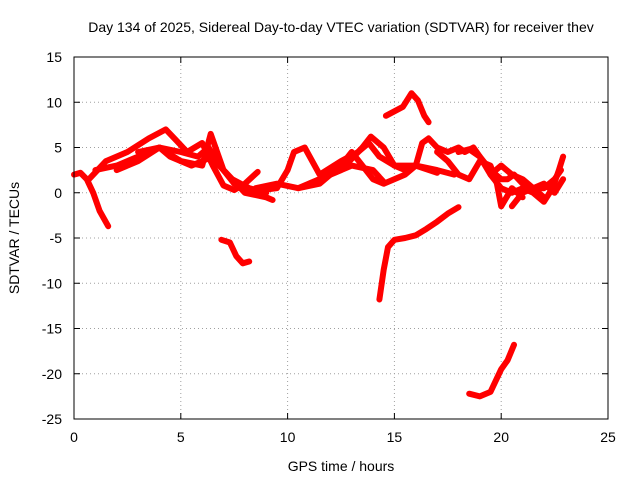 The height and width of the screenshot is (480, 640). I want to click on y-axis-label: SDTVAR / TECUs, so click(14, 238).